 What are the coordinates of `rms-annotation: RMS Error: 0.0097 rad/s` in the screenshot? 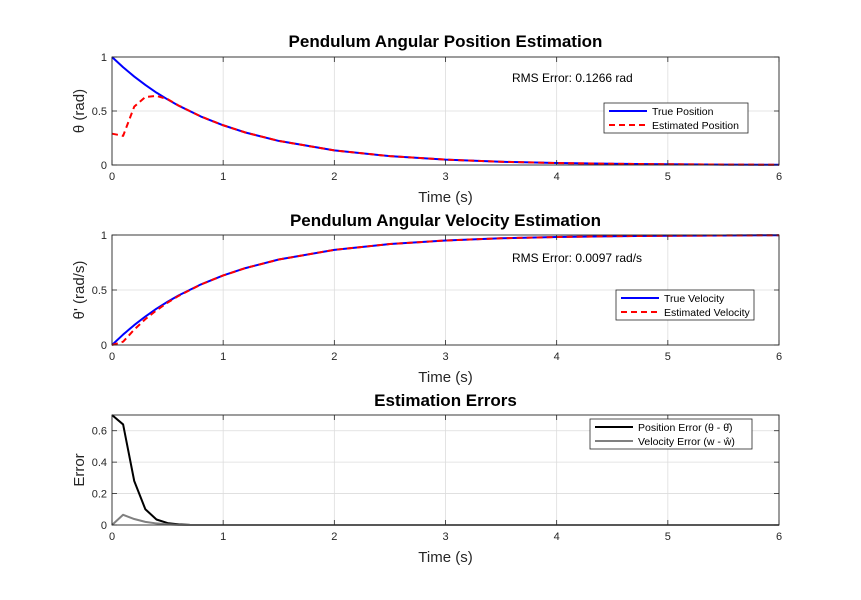 It's located at (577, 258).